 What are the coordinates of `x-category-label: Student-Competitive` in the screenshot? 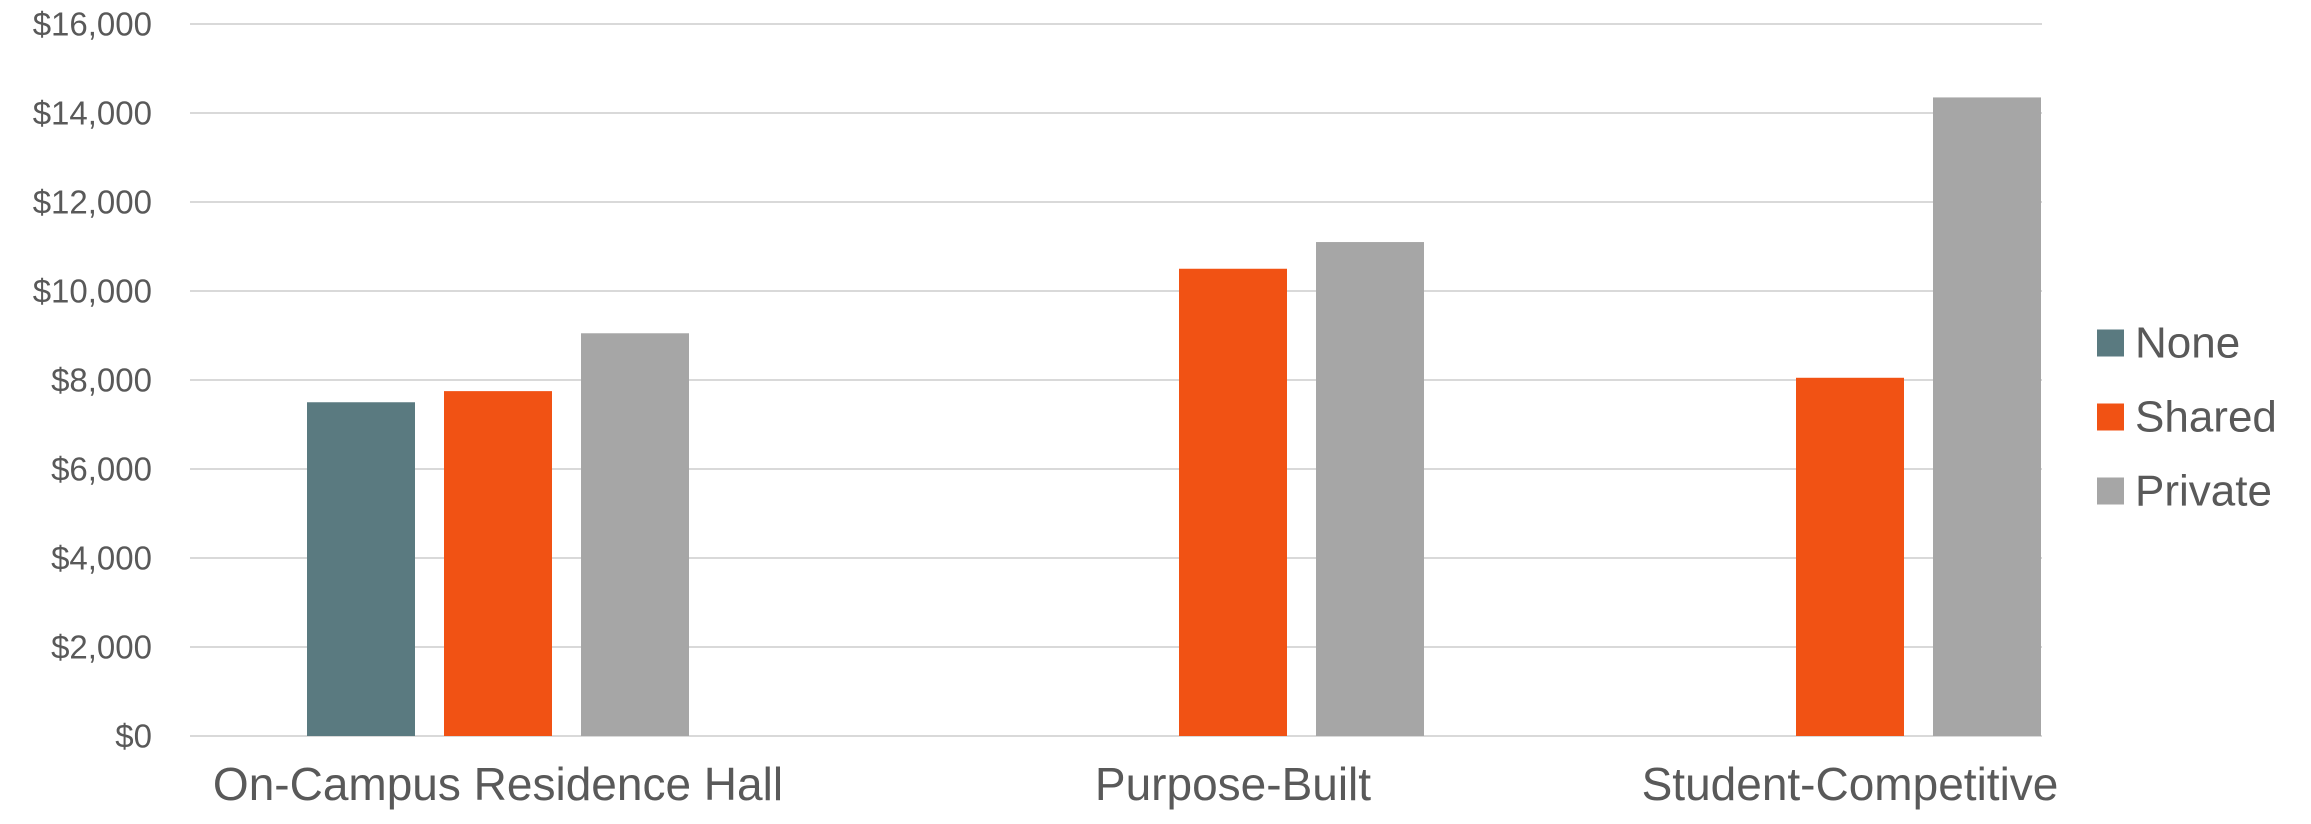 It's located at (1850, 784).